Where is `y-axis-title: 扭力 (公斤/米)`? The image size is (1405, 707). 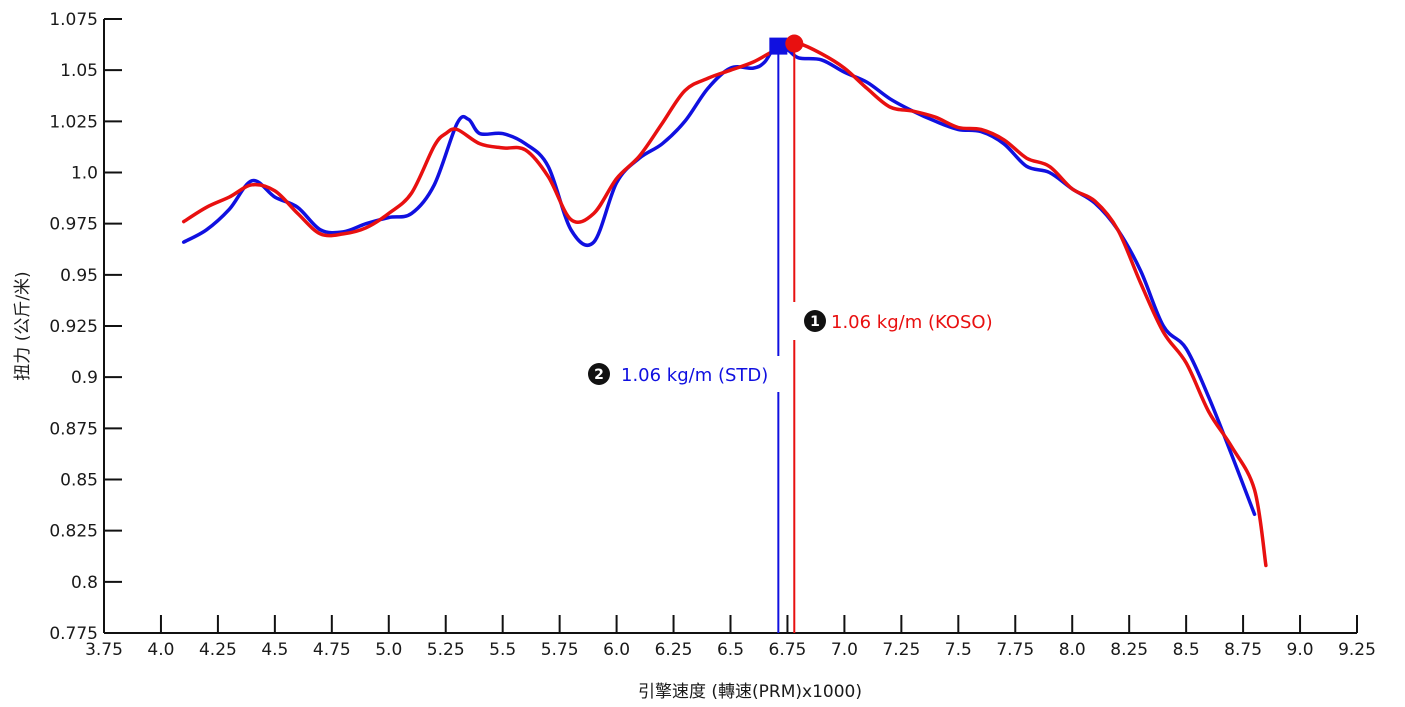 y-axis-title: 扭力 (公斤/米) is located at coordinates (23, 325).